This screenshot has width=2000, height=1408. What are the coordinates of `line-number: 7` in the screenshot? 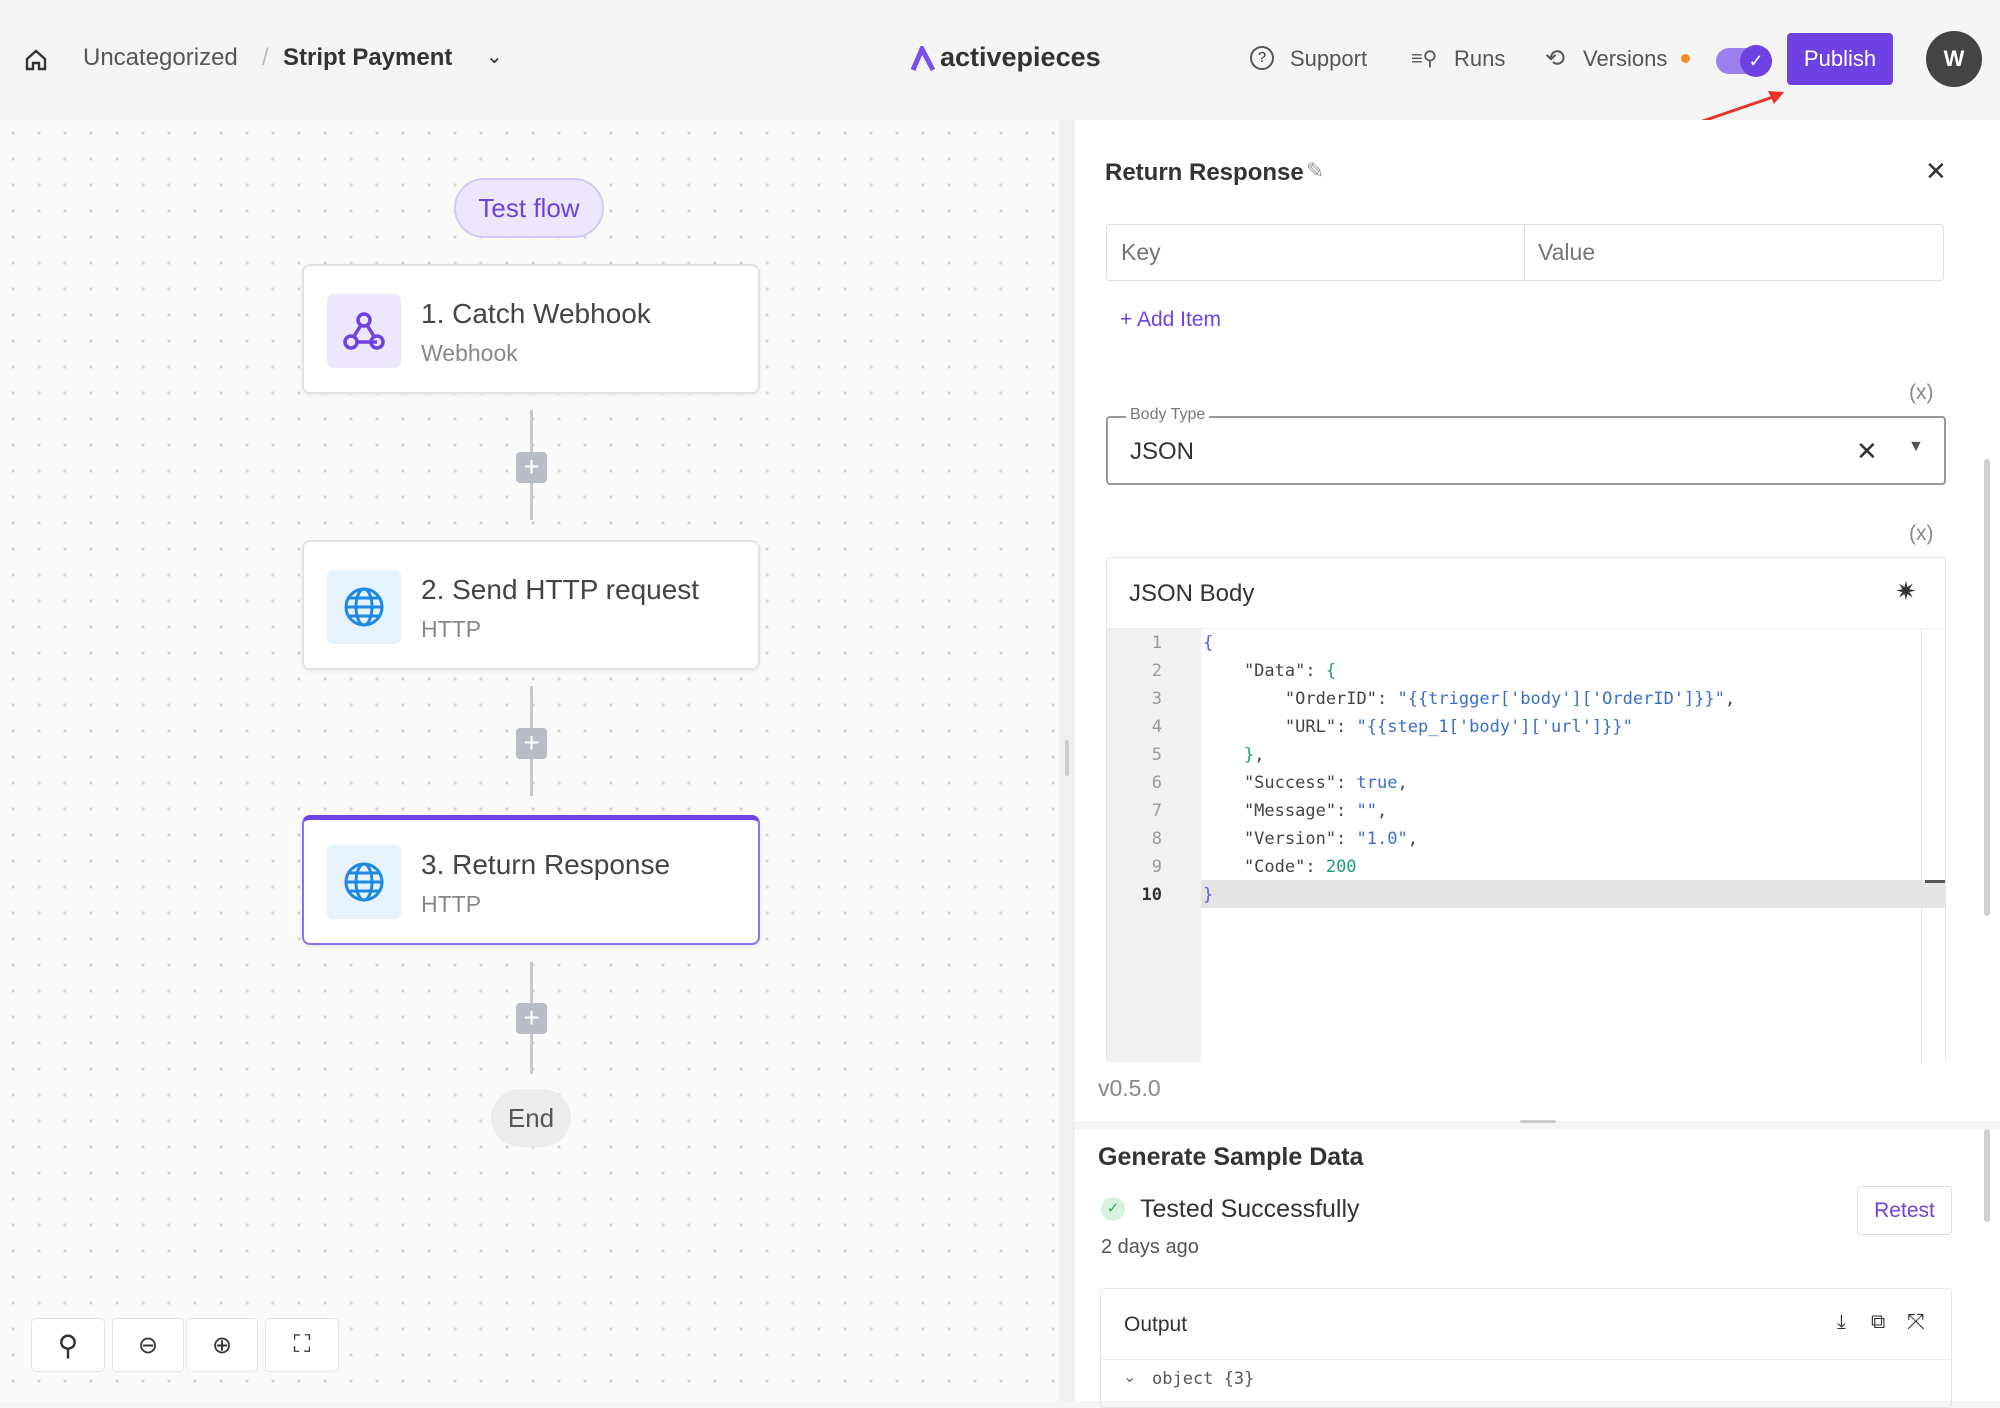 It's located at (1156, 811).